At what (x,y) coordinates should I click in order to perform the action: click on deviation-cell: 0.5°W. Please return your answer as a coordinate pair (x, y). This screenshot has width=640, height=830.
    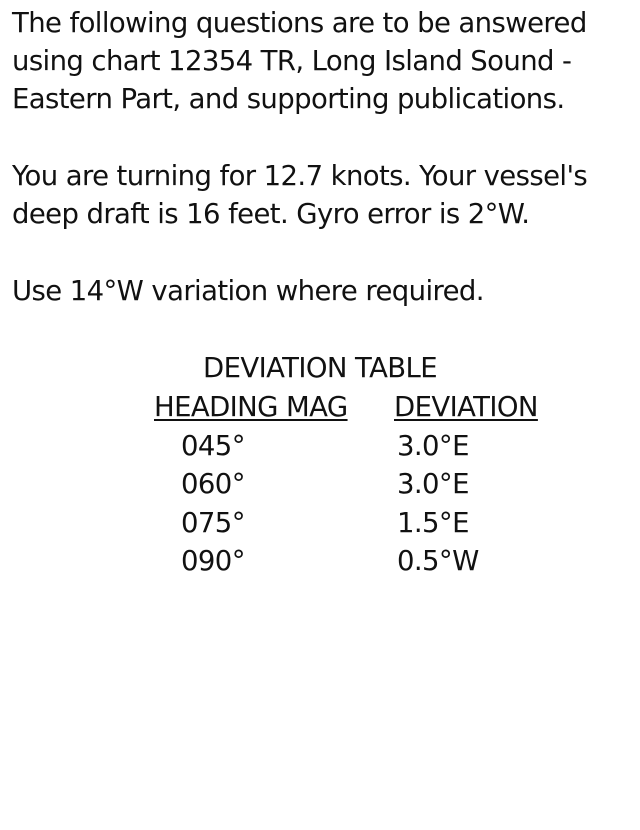
    Looking at the image, I should click on (438, 561).